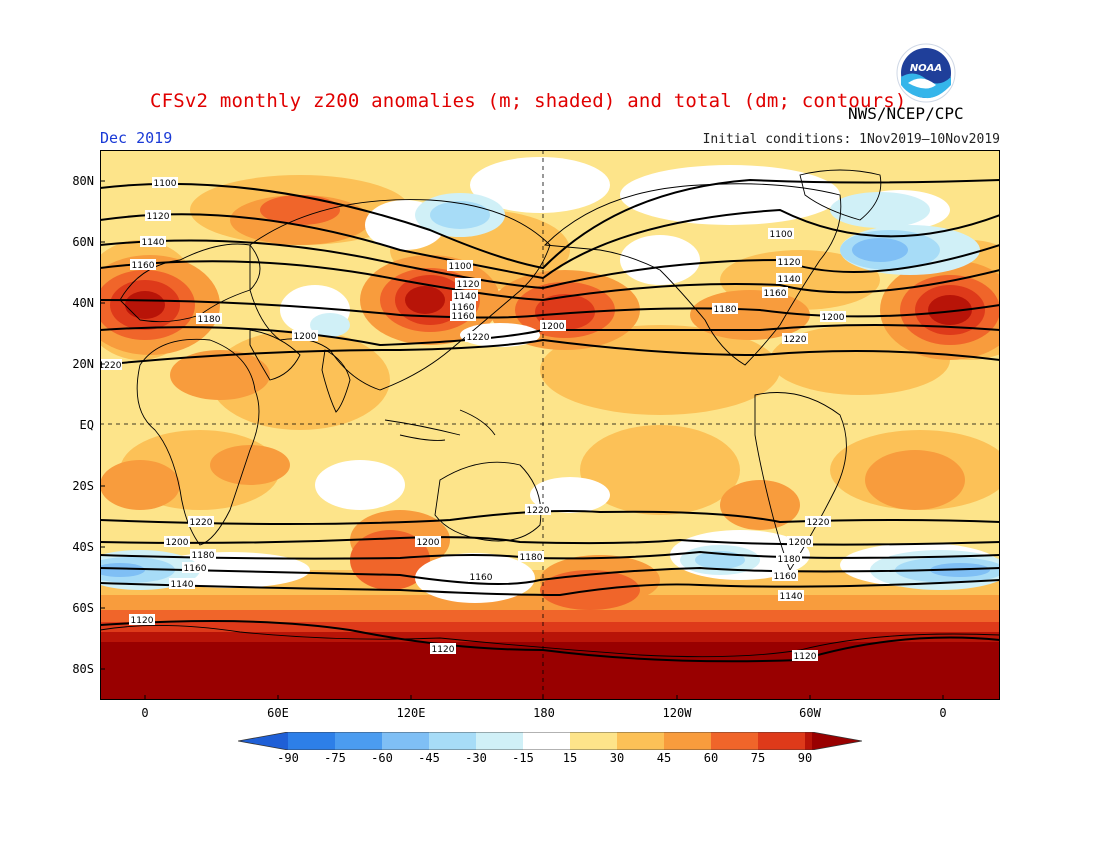  I want to click on lon-label-0: 0, so click(145, 713).